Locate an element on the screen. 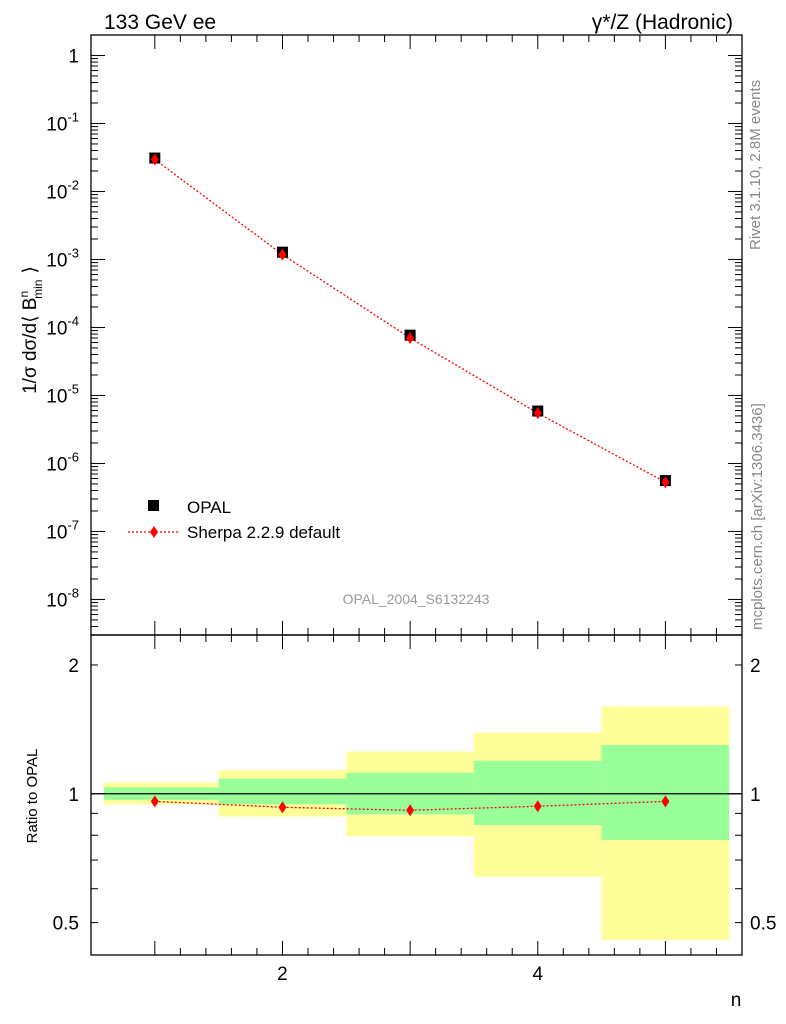 This screenshot has height=1024, width=786. main-ytick-exponent: -6 is located at coordinates (73, 456).